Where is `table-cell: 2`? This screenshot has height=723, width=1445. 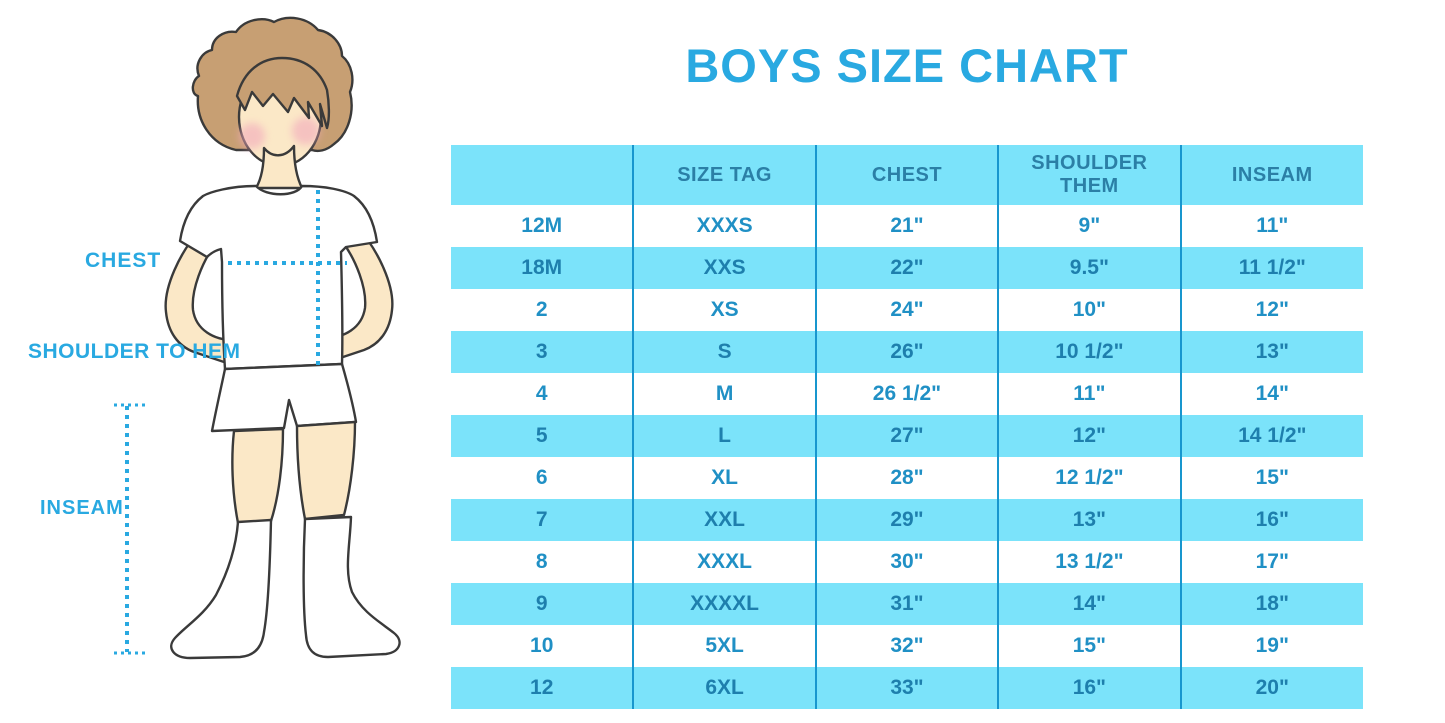 table-cell: 2 is located at coordinates (542, 310).